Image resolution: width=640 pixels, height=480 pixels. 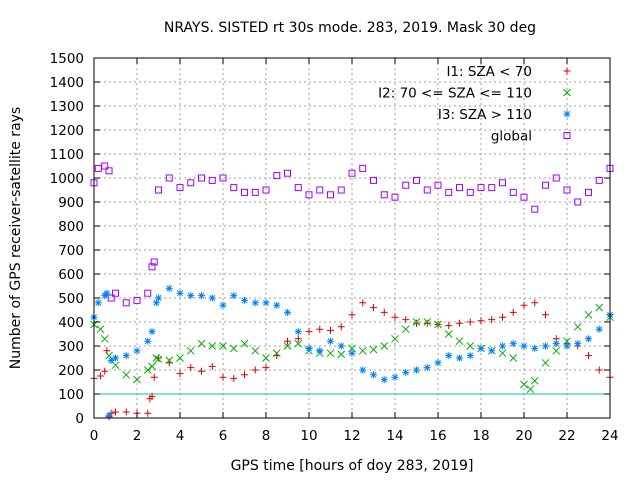 I want to click on y-tick-label: 700, so click(x=71, y=251).